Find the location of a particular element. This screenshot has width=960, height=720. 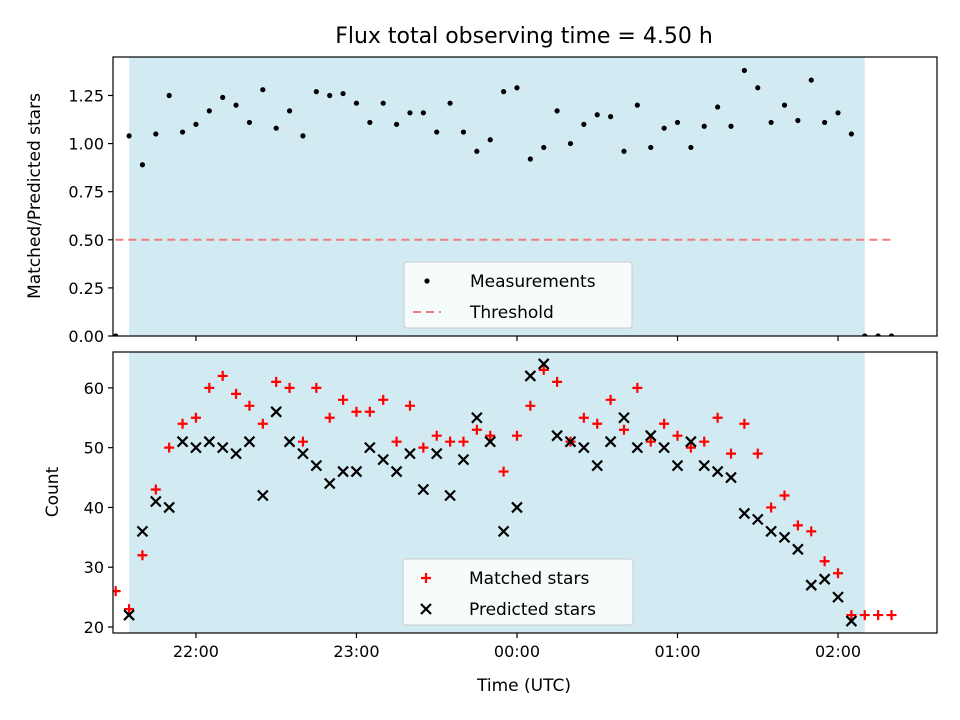

legend-measurements-marker is located at coordinates (427, 281).